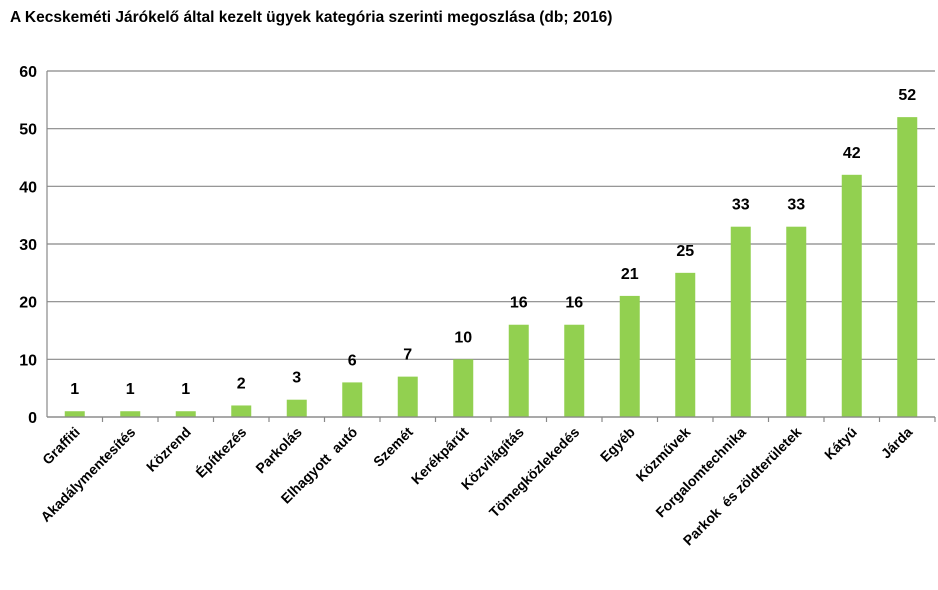 The width and height of the screenshot is (938, 590). Describe the element at coordinates (168, 449) in the screenshot. I see `category-label: Közrend` at that location.